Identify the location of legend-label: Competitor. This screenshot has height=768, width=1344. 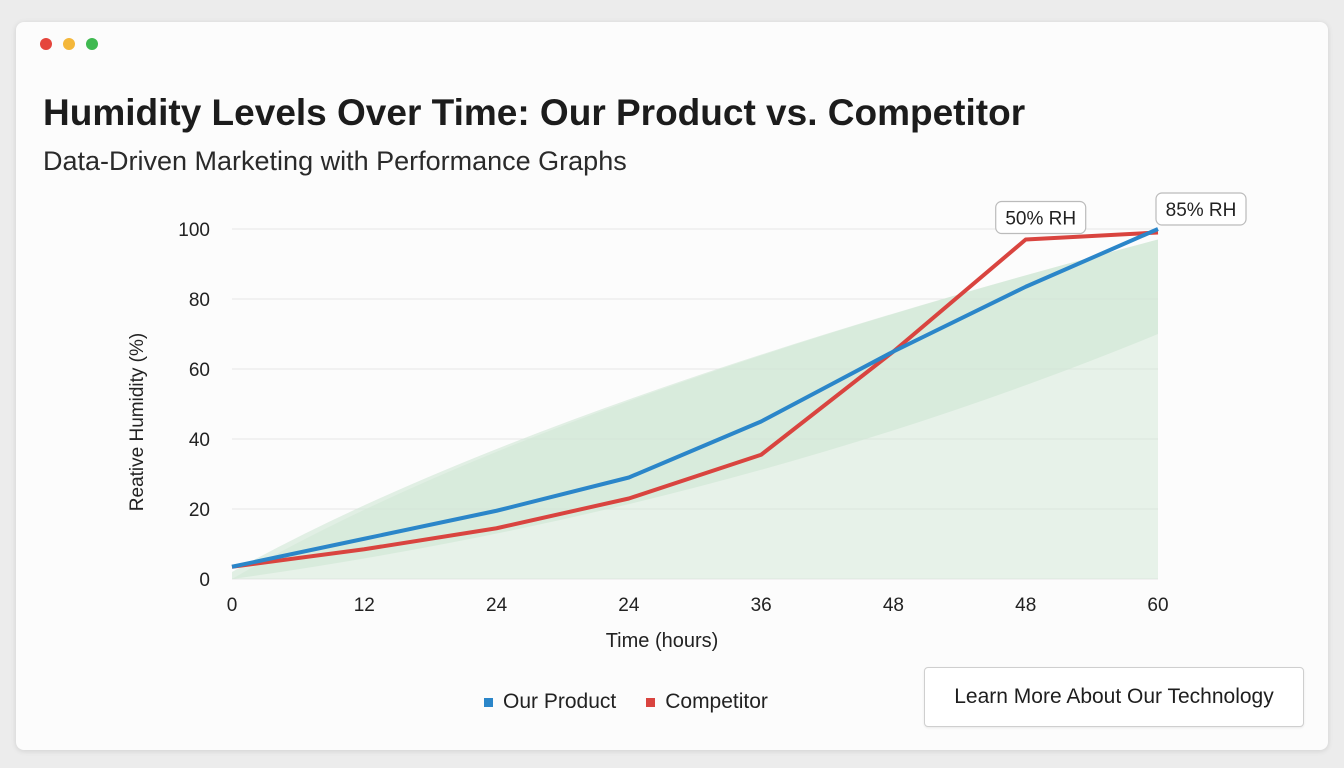
(716, 701).